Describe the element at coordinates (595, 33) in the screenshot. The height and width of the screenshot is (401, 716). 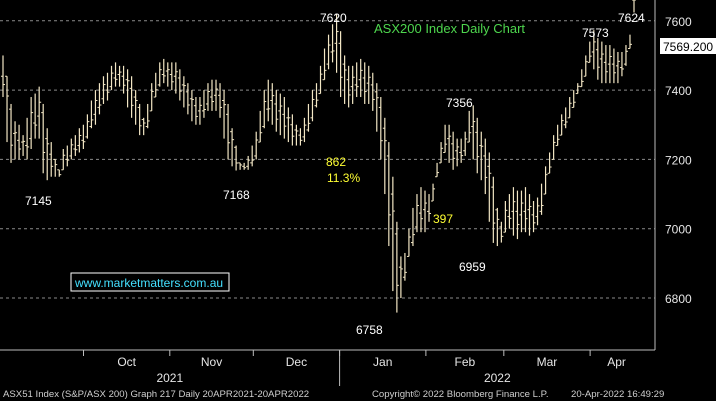
I see `annotation-high-7573: 7573` at that location.